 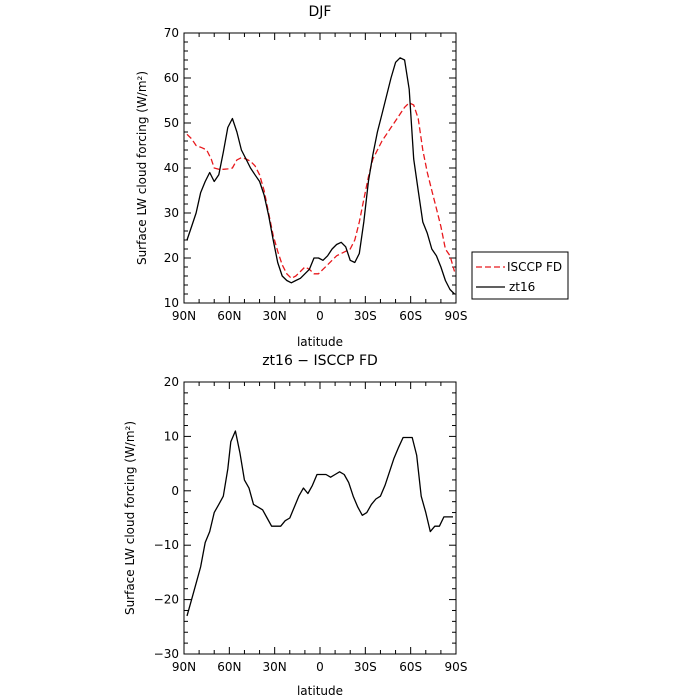 What do you see at coordinates (171, 213) in the screenshot?
I see `y-tick-label: 30` at bounding box center [171, 213].